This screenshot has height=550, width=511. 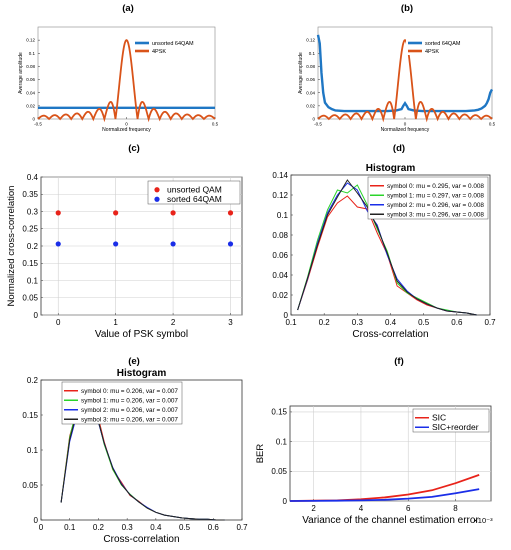 What do you see at coordinates (455, 427) in the screenshot?
I see `legend-label: SIC+reorder` at bounding box center [455, 427].